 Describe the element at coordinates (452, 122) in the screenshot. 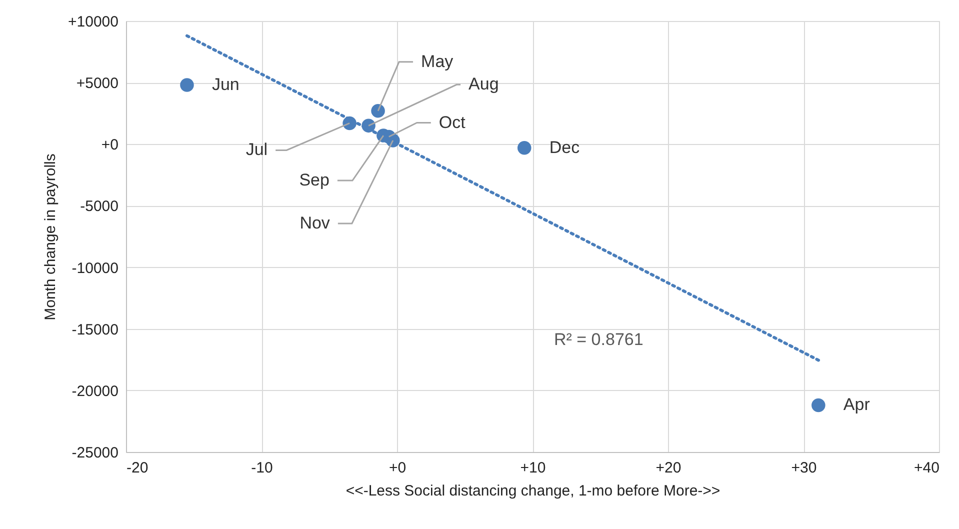

I see `annotation: Oct` at that location.